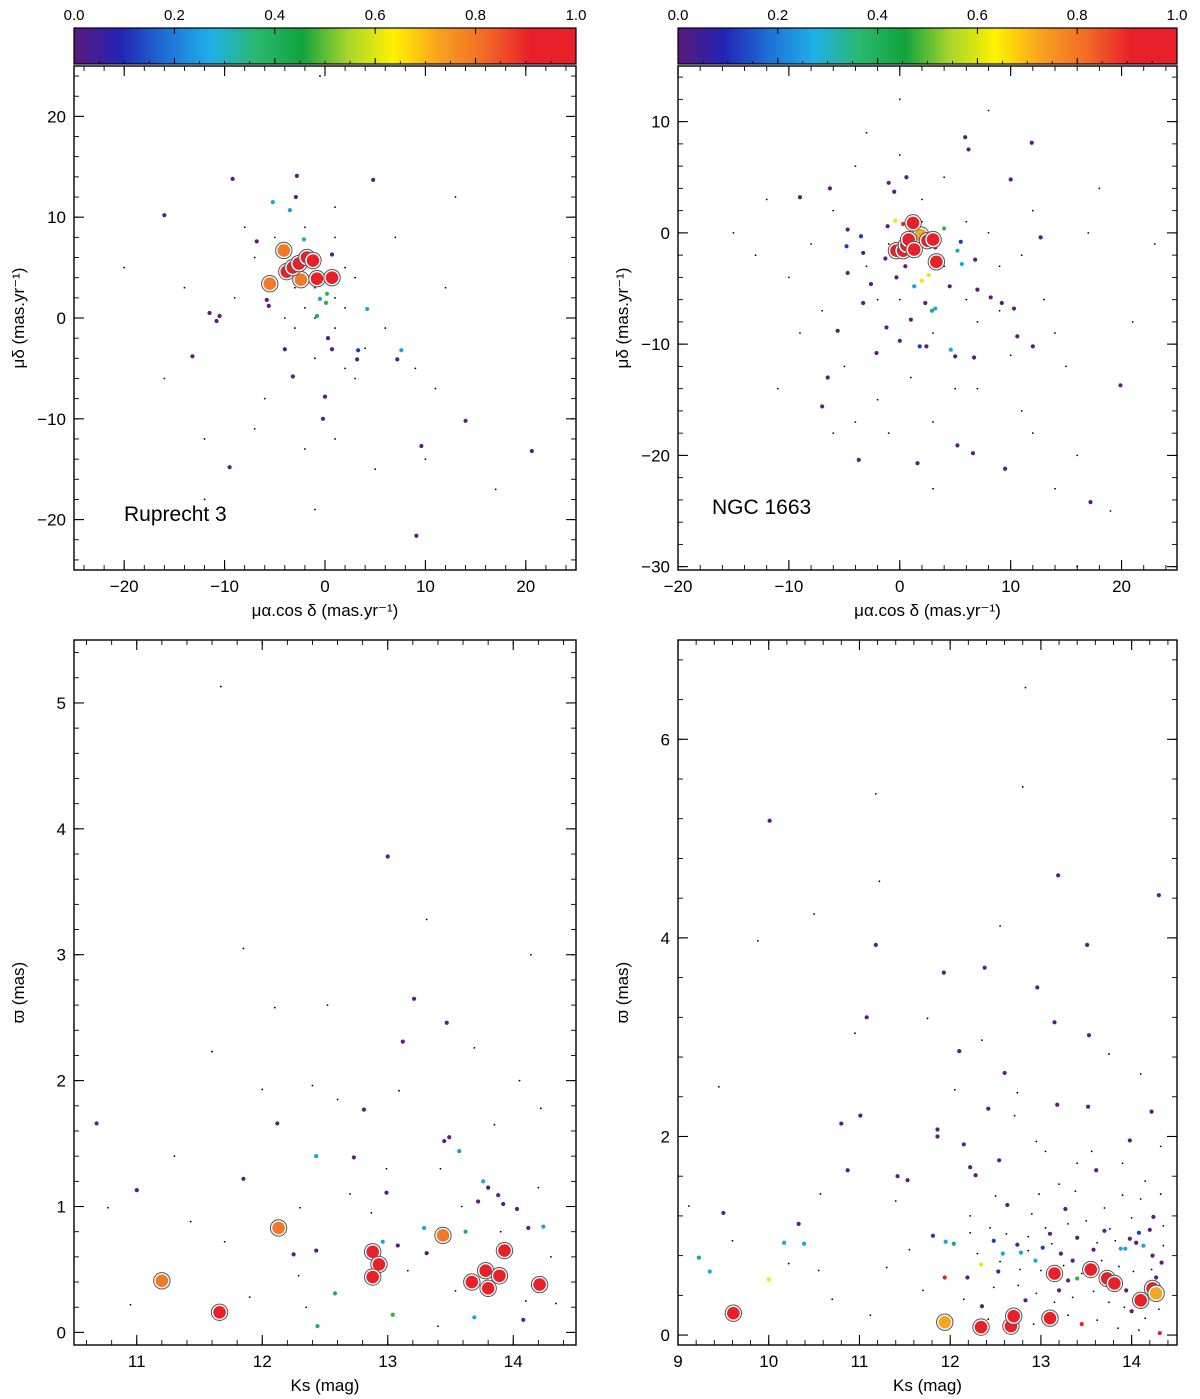 Image resolution: width=1200 pixels, height=1399 pixels. I want to click on colorbar-1: 0.0 0.2 0.4 0.6 0.8 1.0, so click(927, 36).